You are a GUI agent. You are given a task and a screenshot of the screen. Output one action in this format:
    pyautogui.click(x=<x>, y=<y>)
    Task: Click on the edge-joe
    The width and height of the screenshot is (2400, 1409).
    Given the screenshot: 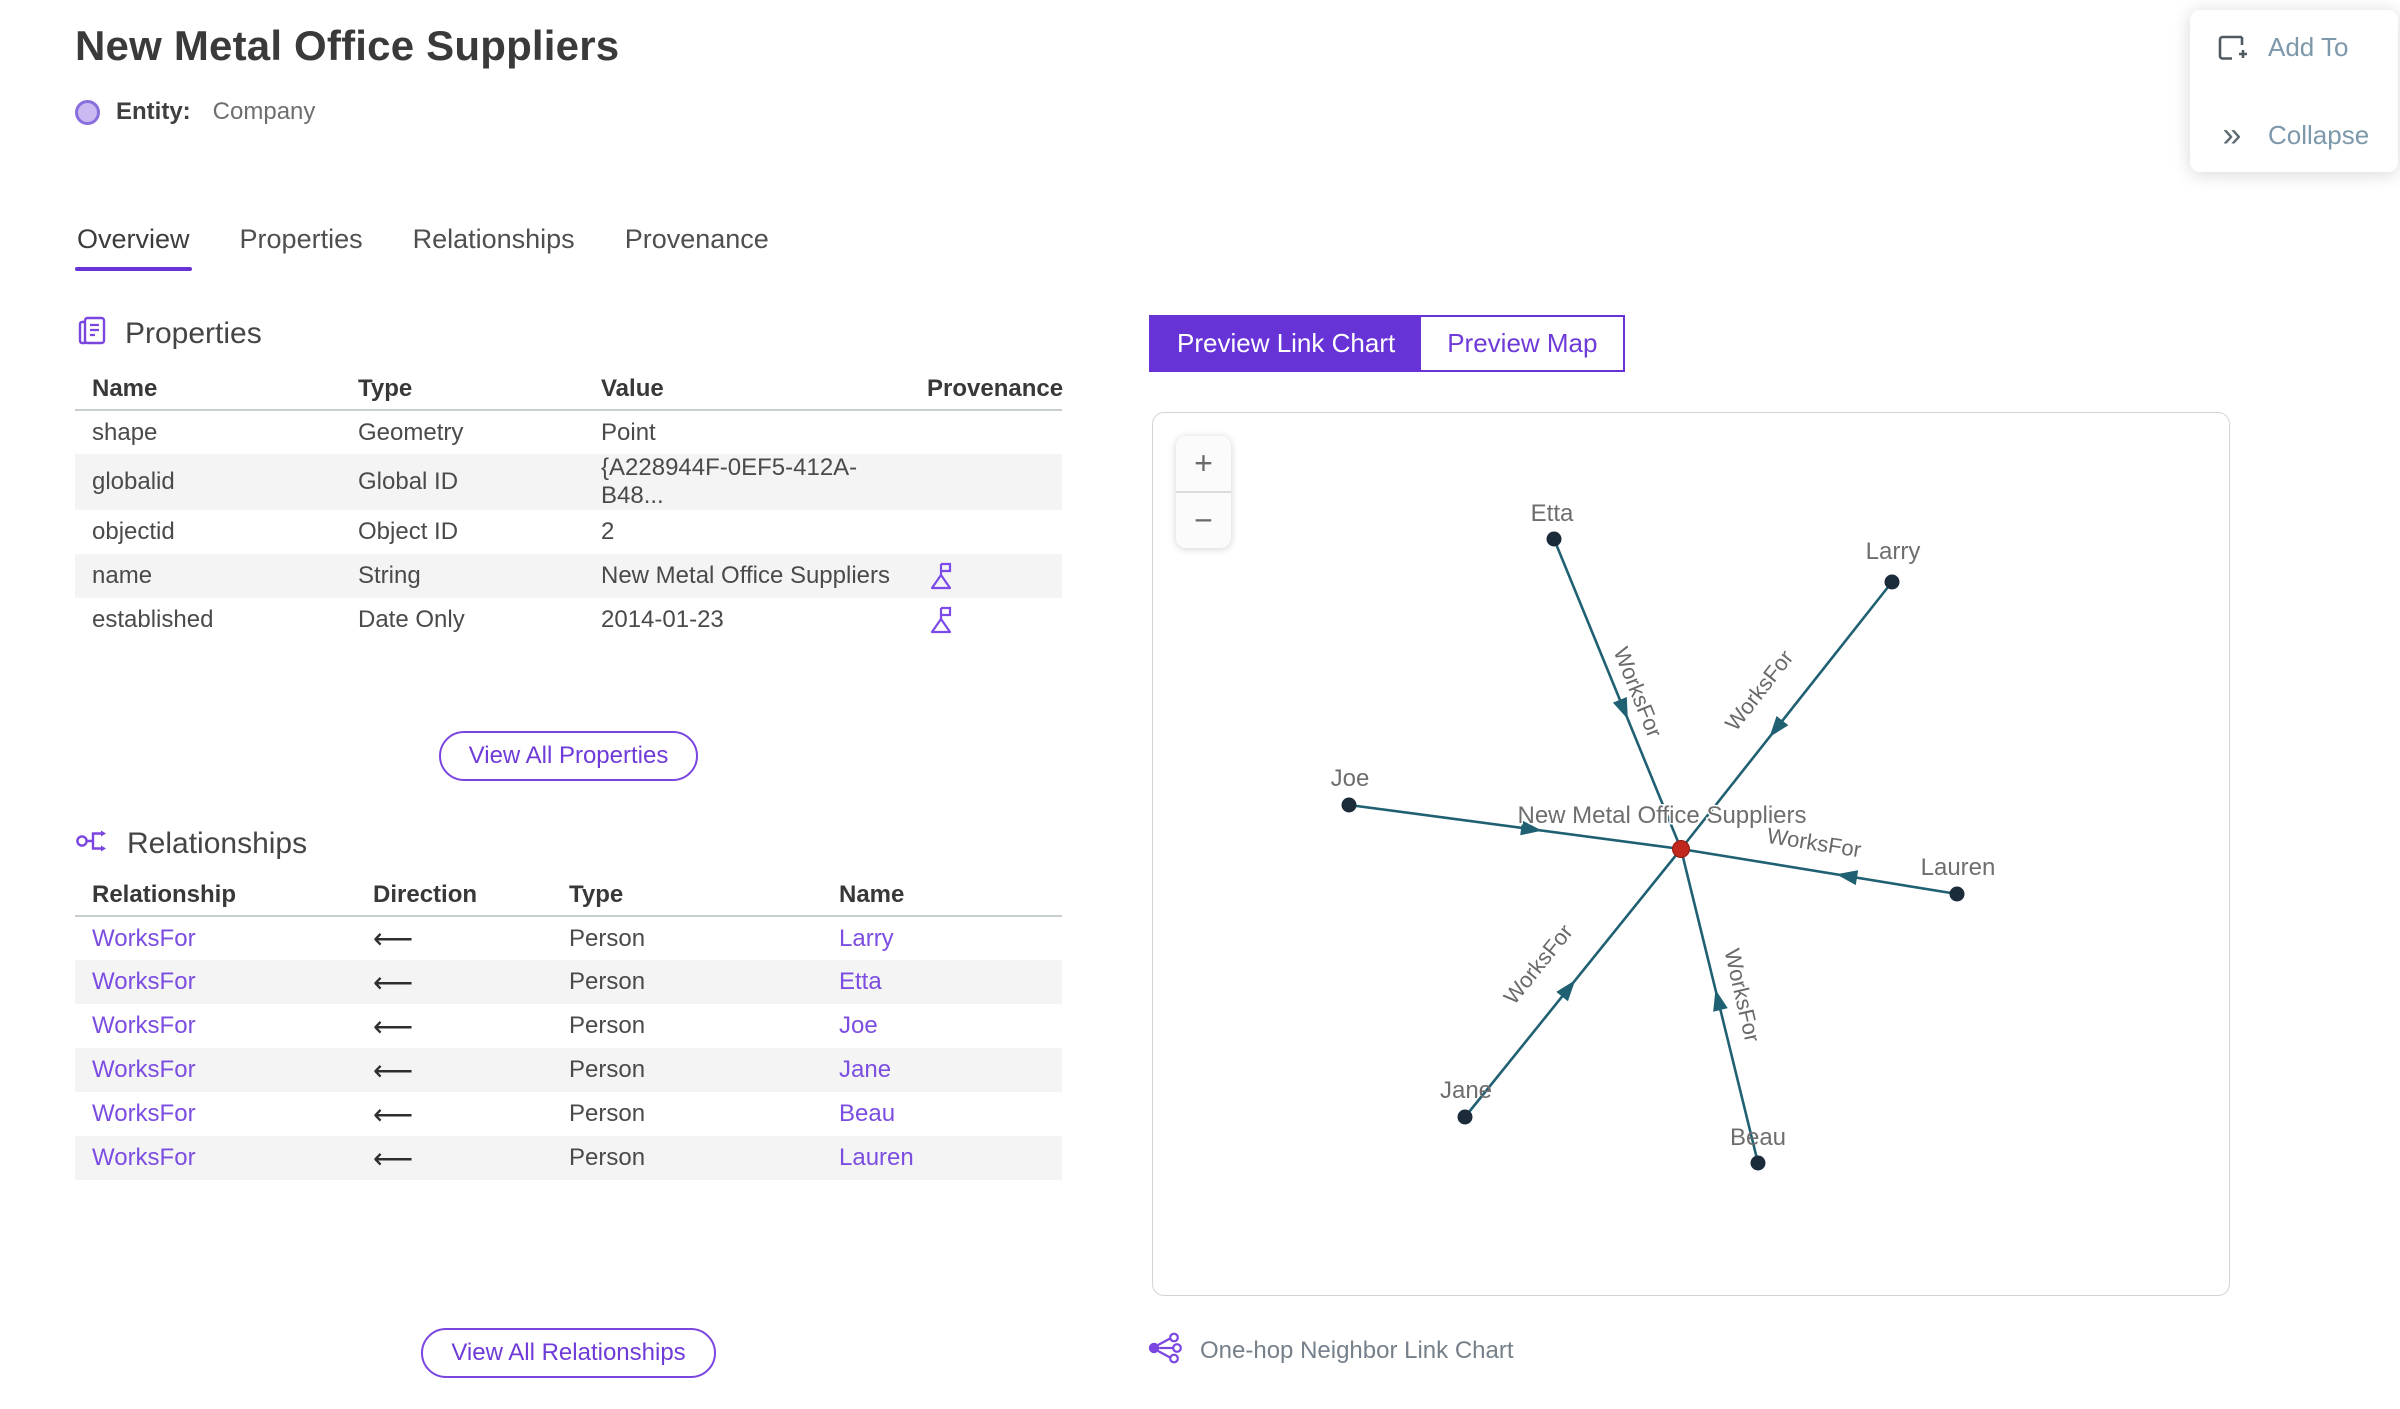 What is the action you would take?
    pyautogui.click(x=1515, y=827)
    